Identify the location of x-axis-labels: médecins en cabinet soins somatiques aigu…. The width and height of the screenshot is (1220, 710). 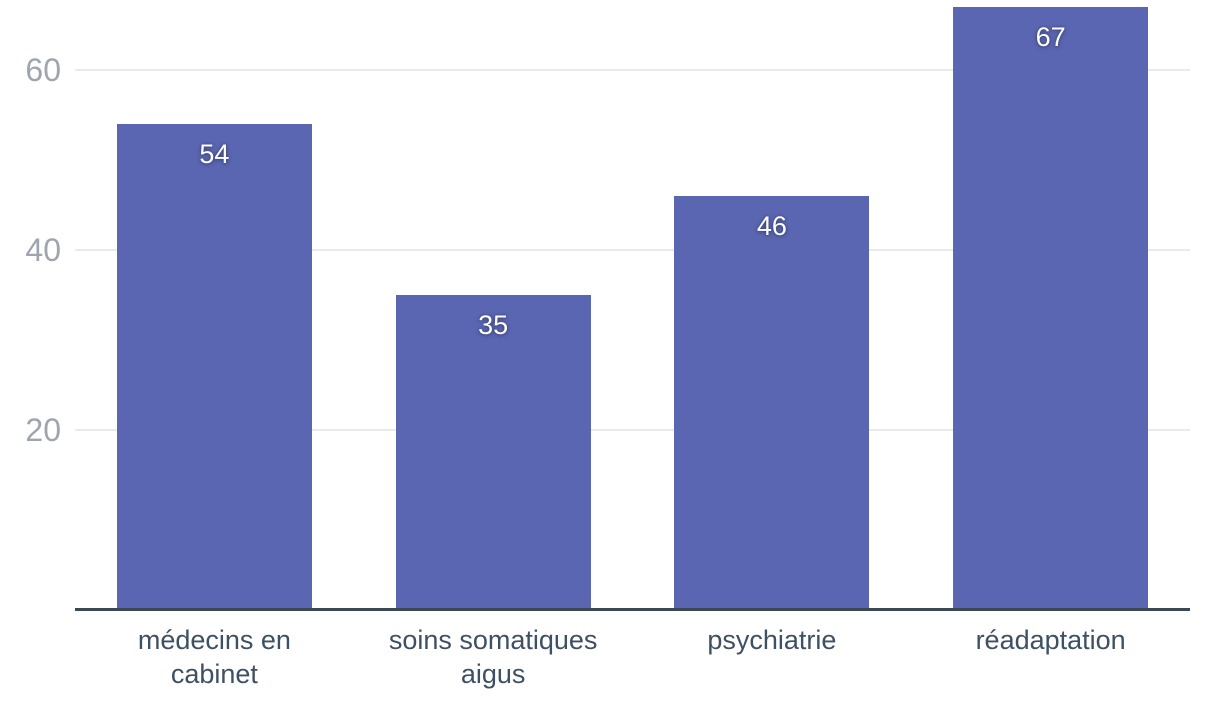
(632, 650).